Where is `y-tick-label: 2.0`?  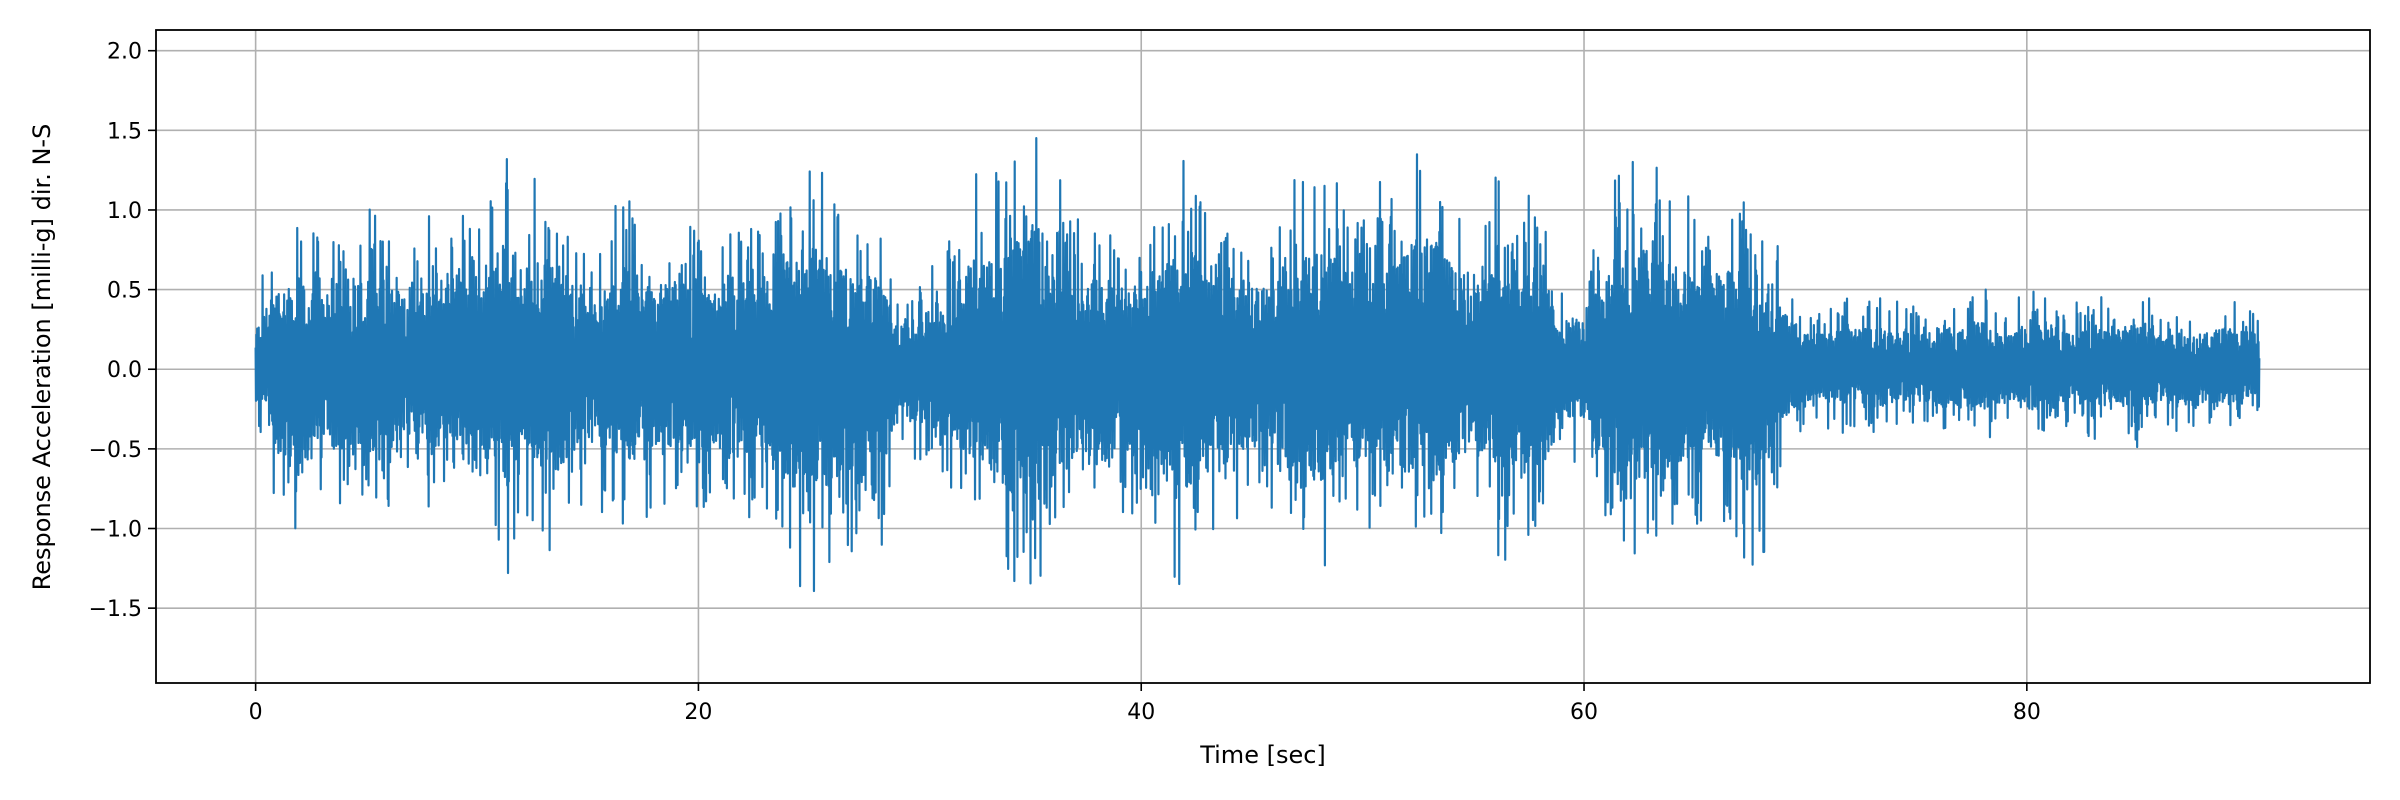 y-tick-label: 2.0 is located at coordinates (124, 52).